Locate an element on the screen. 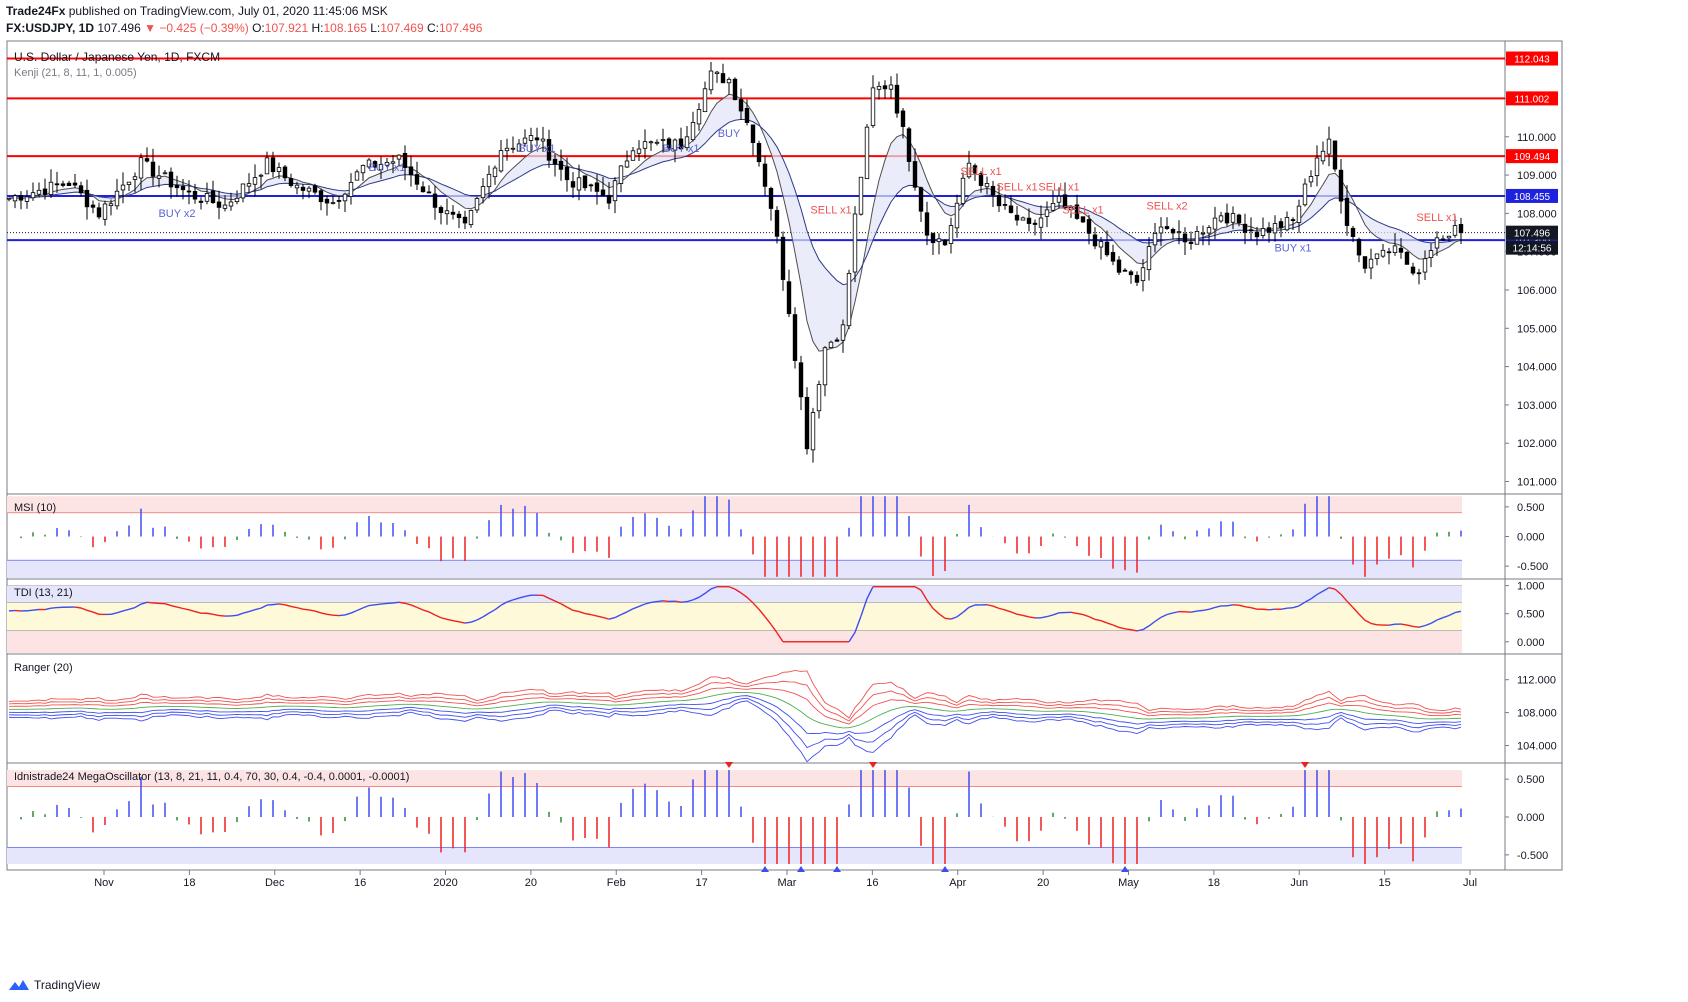 This screenshot has height=1002, width=1688. resistance-level-label-bg is located at coordinates (1532, 156).